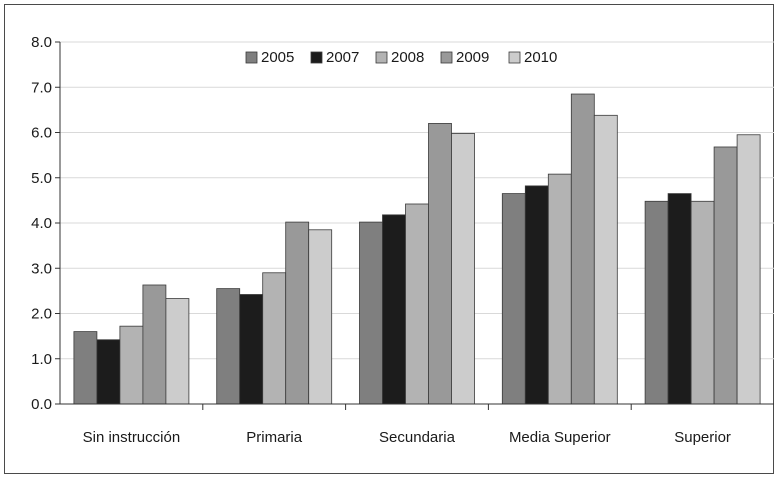 This screenshot has width=779, height=478. I want to click on legend-swatch-2009, so click(446, 57).